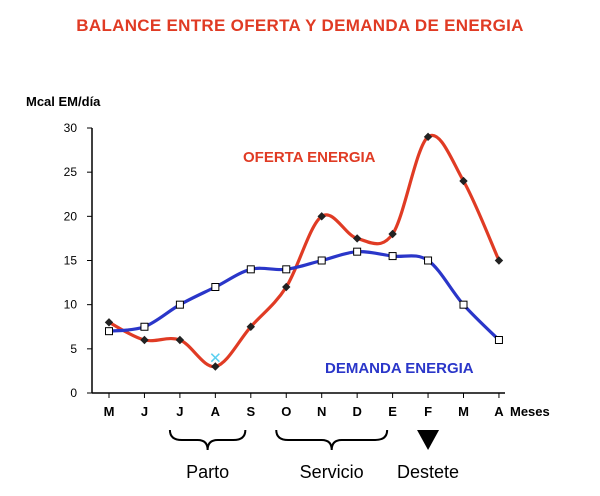 The height and width of the screenshot is (496, 600). I want to click on x-tick-label: S, so click(250, 411).